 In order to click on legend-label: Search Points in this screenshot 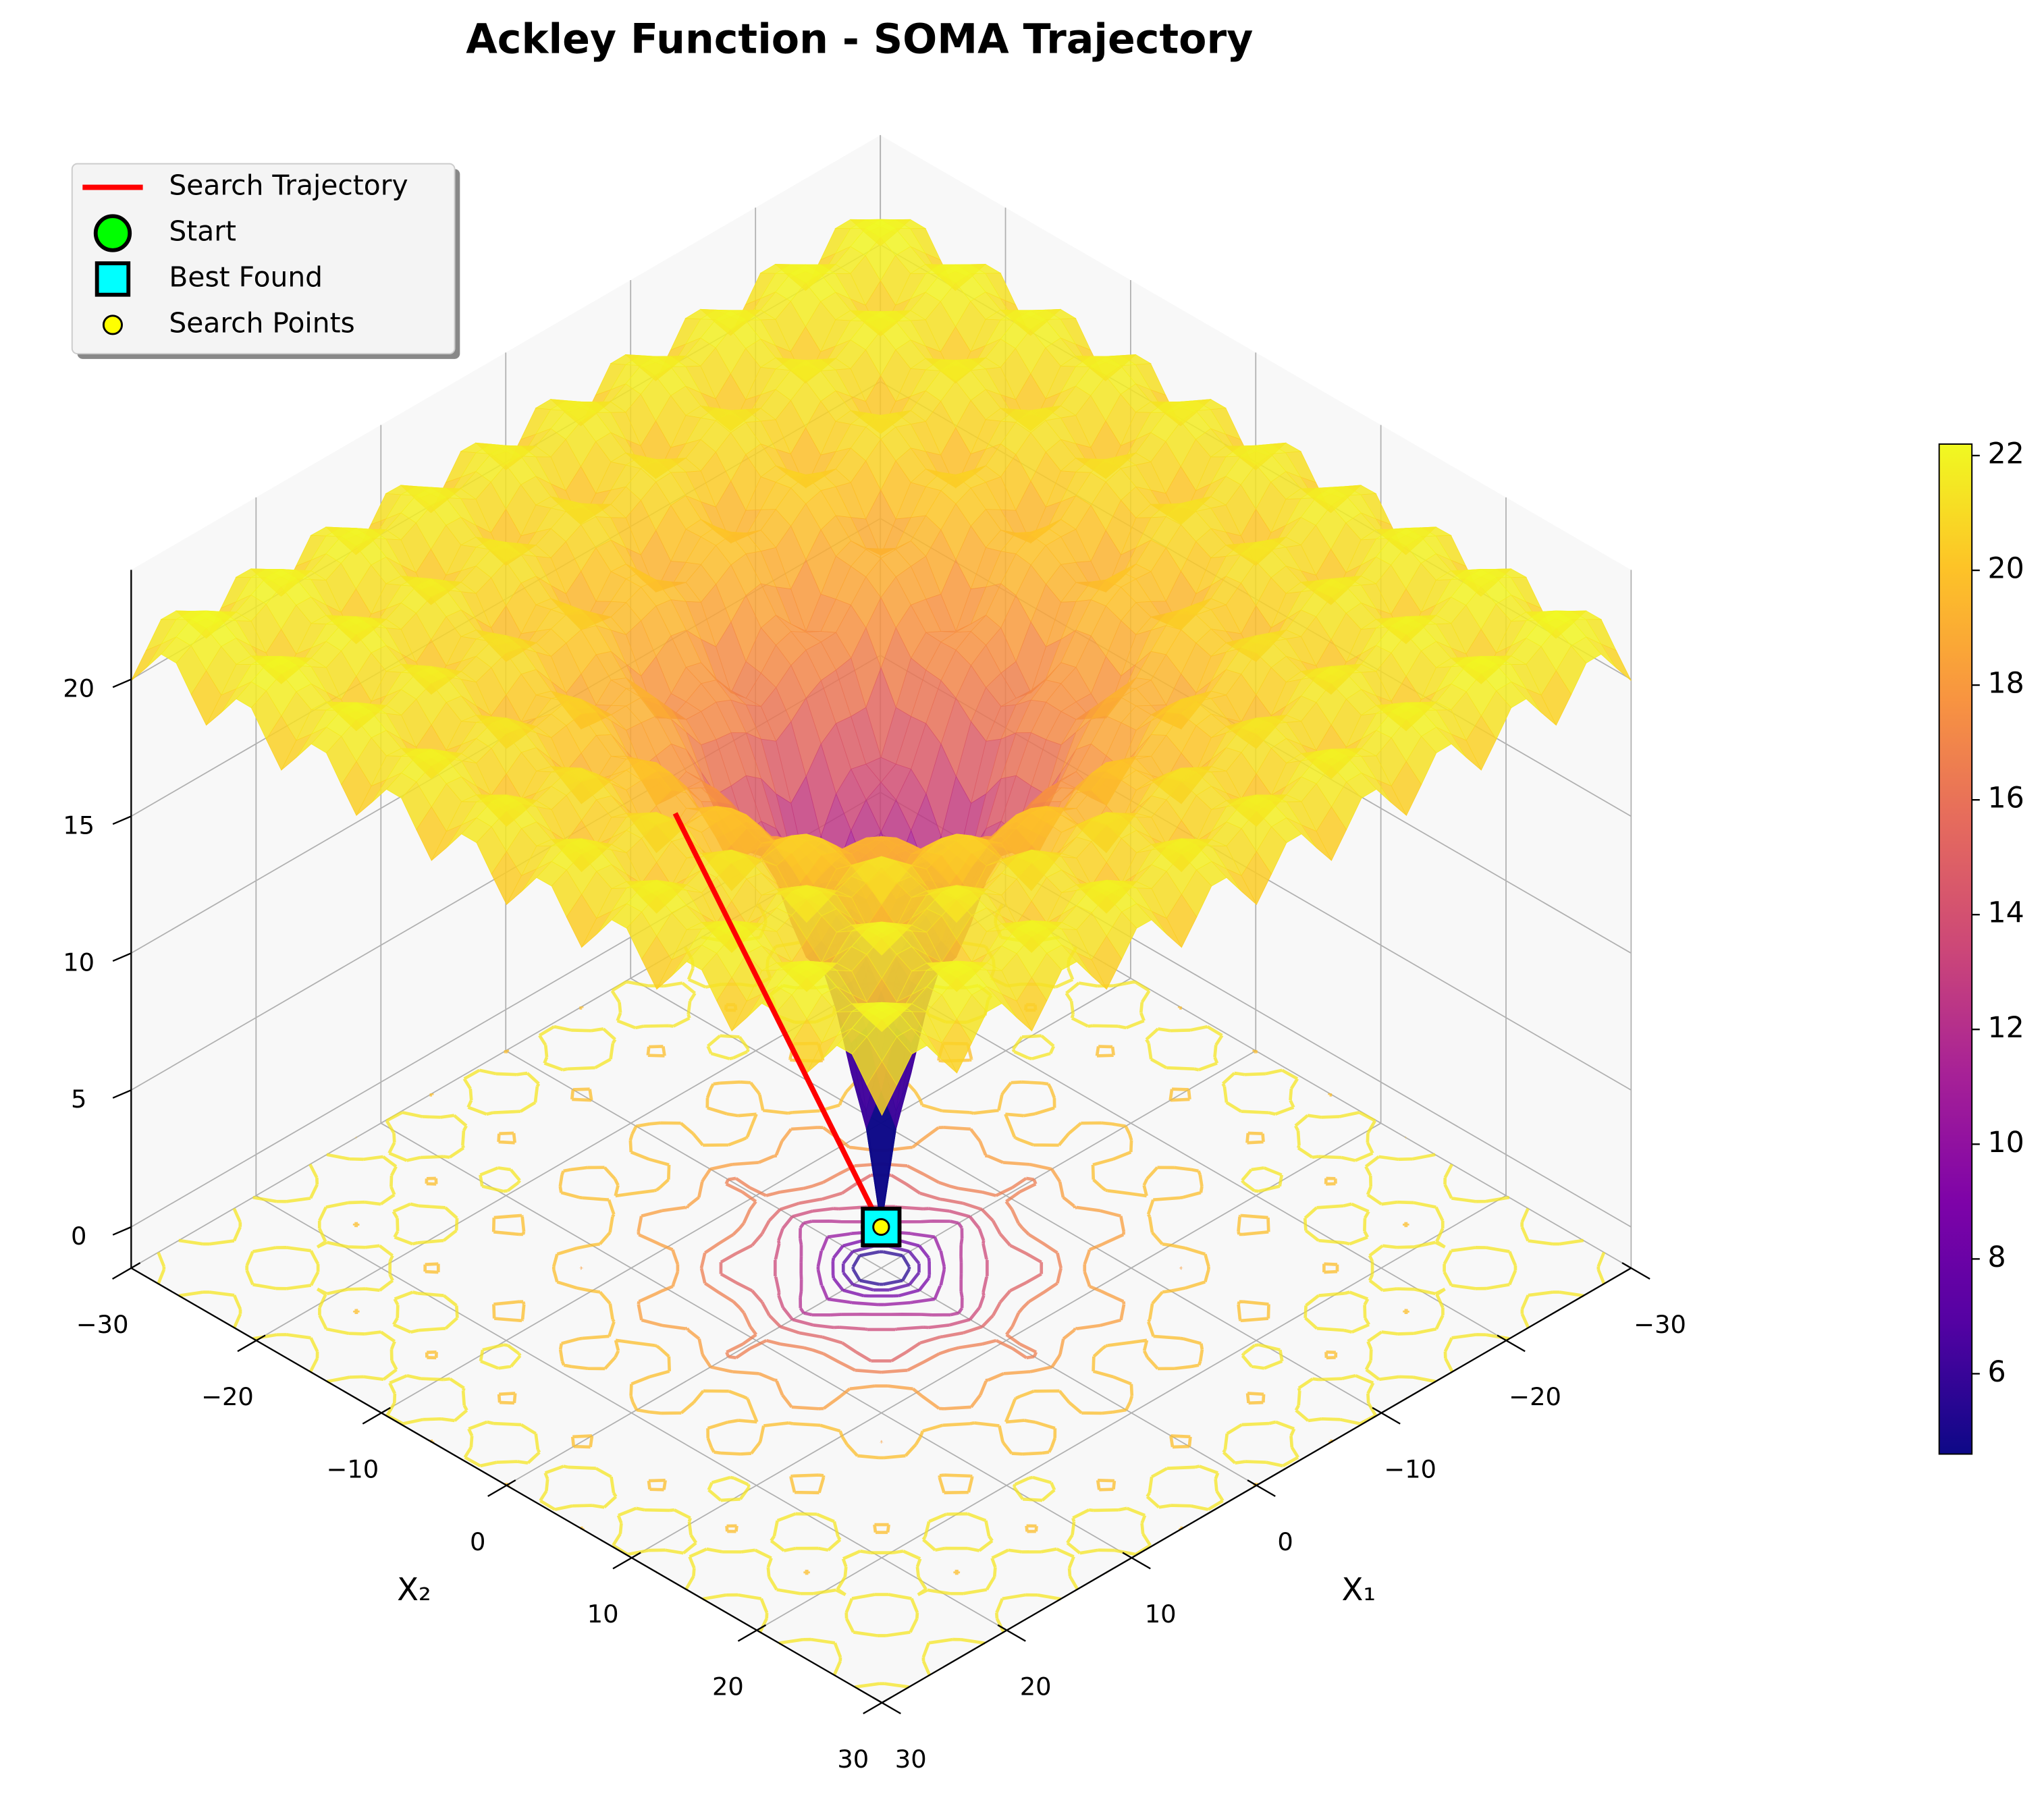, I will do `click(261, 323)`.